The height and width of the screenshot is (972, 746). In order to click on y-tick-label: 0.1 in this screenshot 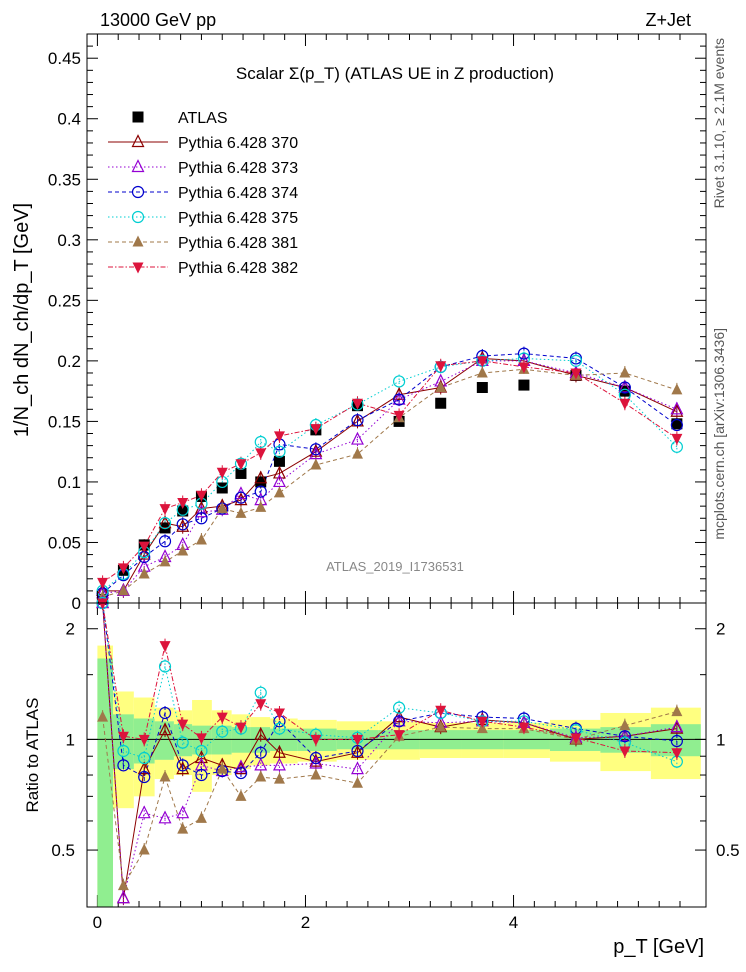, I will do `click(69, 482)`.